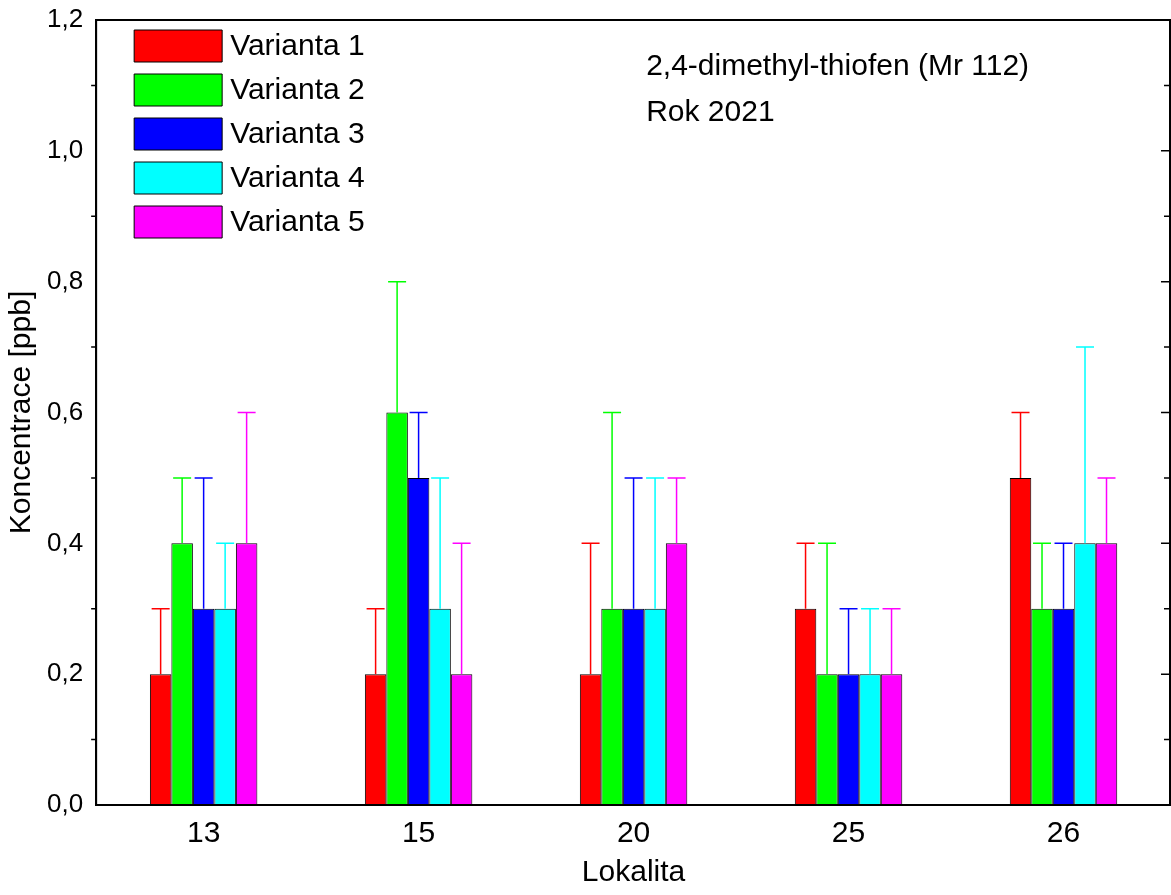  Describe the element at coordinates (65, 410) in the screenshot. I see `y-tick-label: 0,6` at that location.